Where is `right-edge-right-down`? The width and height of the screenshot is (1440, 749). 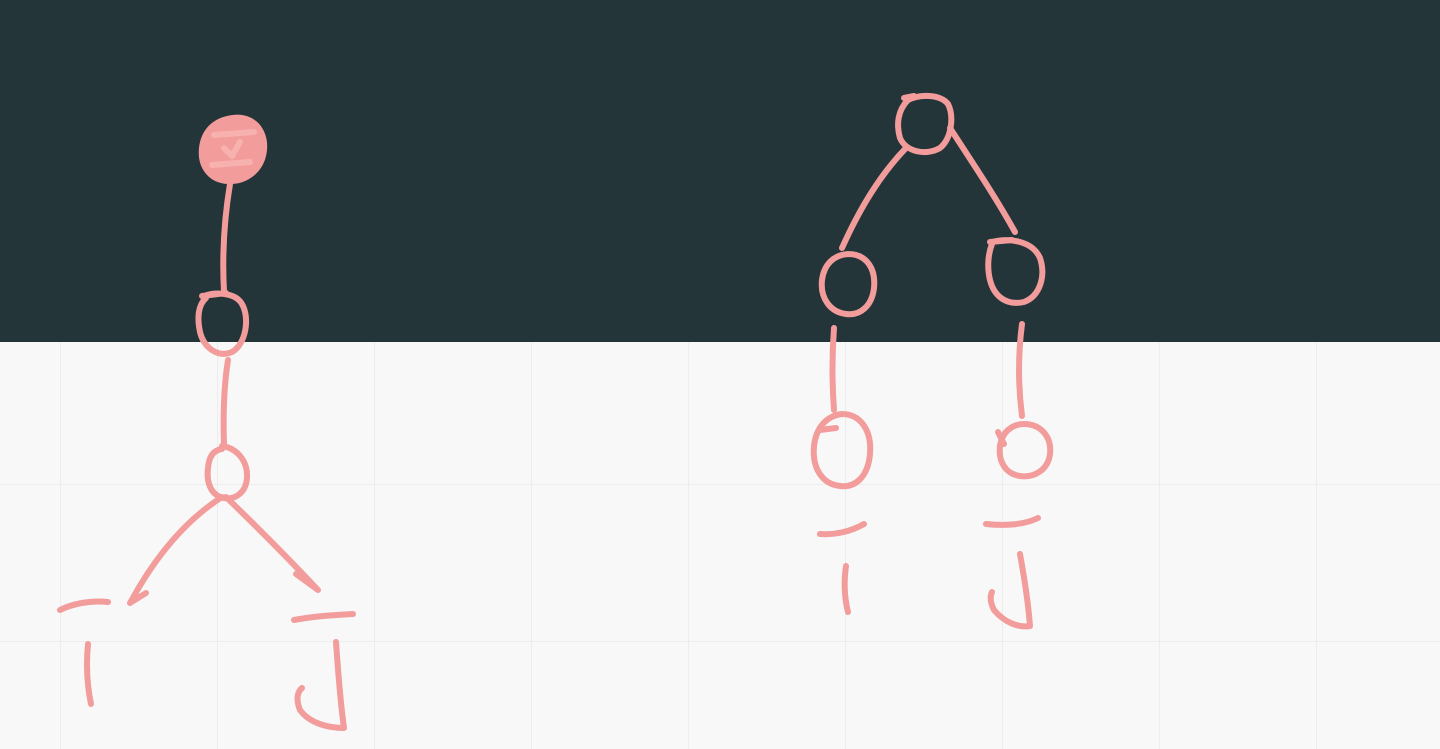
right-edge-right-down is located at coordinates (1020, 370).